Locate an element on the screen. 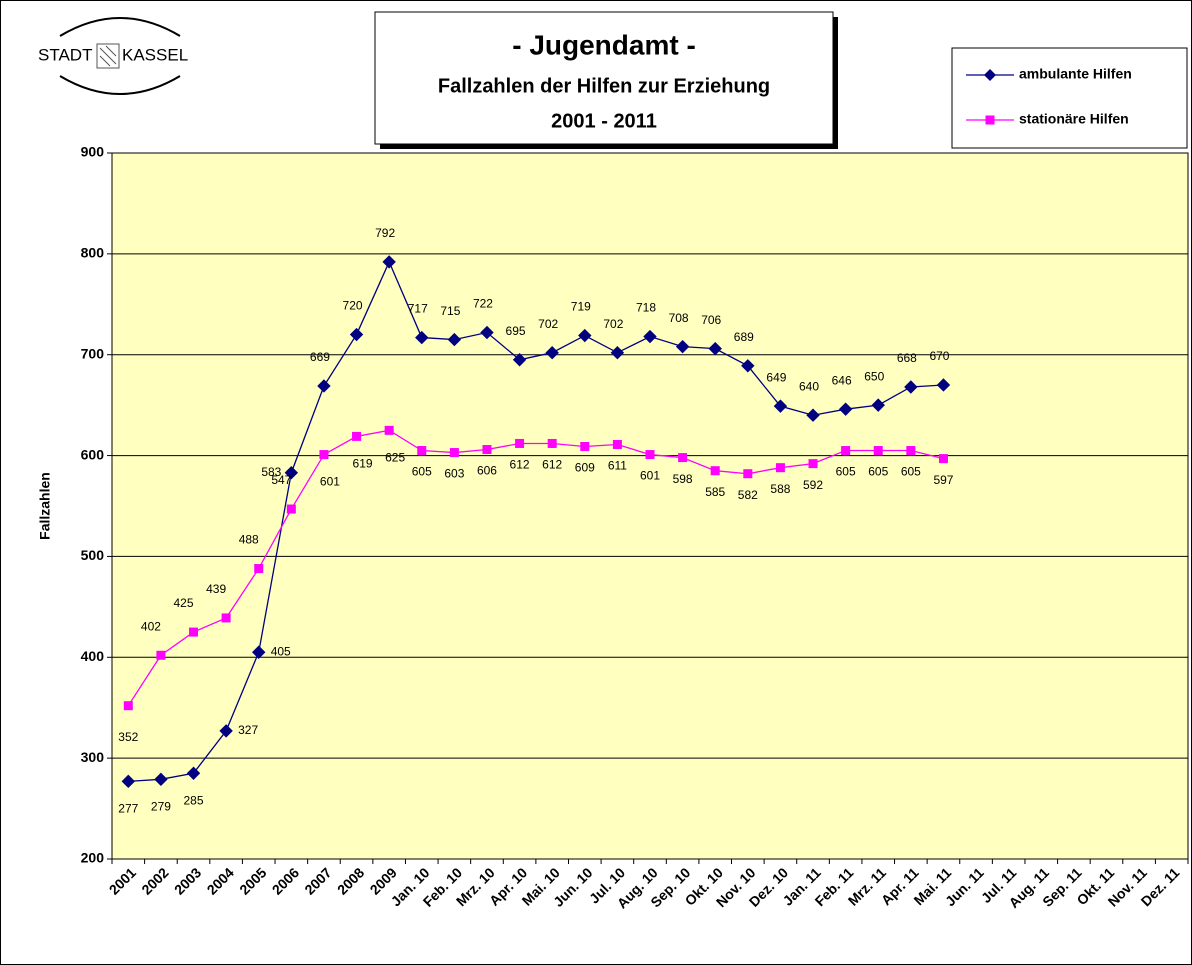 This screenshot has width=1192, height=965. y-tick-label: 200 is located at coordinates (93, 858).